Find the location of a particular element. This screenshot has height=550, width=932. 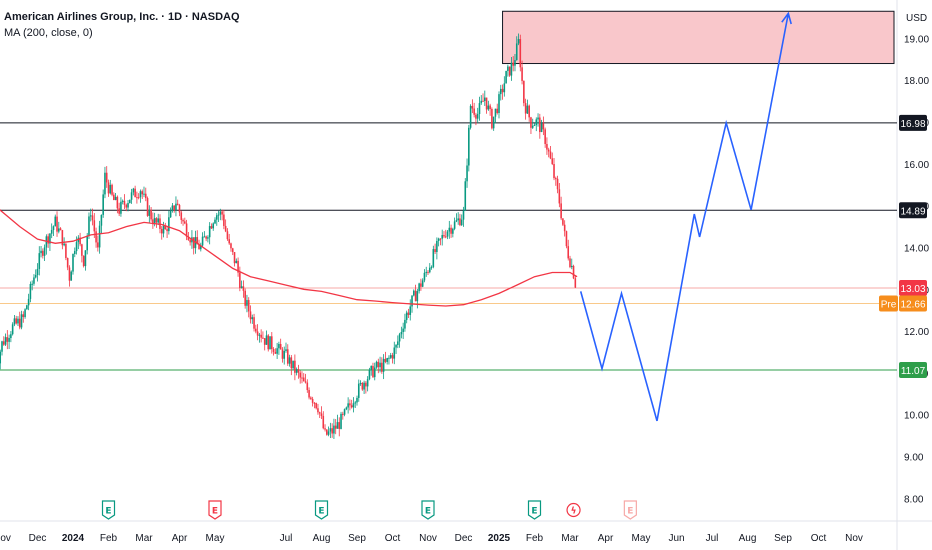

time-tick: Mar is located at coordinates (570, 538).